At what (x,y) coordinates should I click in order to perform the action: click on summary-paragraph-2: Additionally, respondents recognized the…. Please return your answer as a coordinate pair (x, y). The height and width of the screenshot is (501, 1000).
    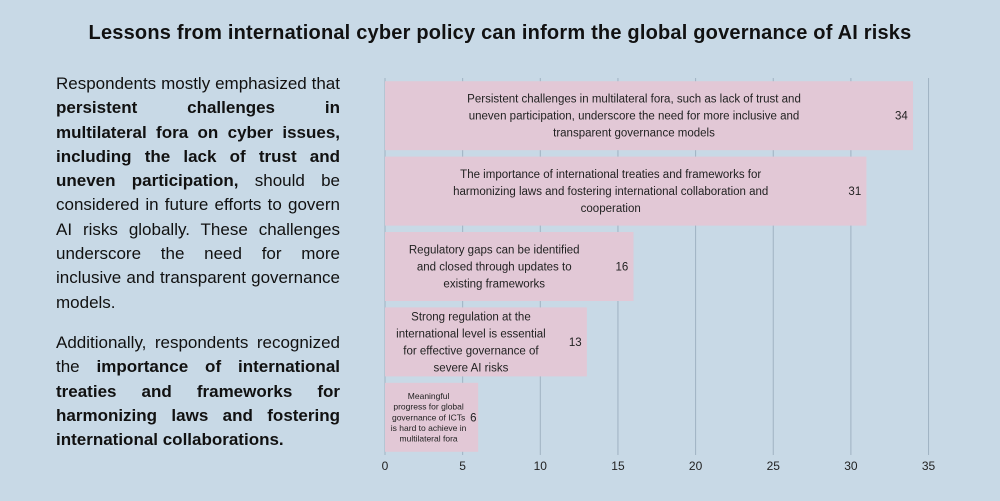
    Looking at the image, I should click on (198, 391).